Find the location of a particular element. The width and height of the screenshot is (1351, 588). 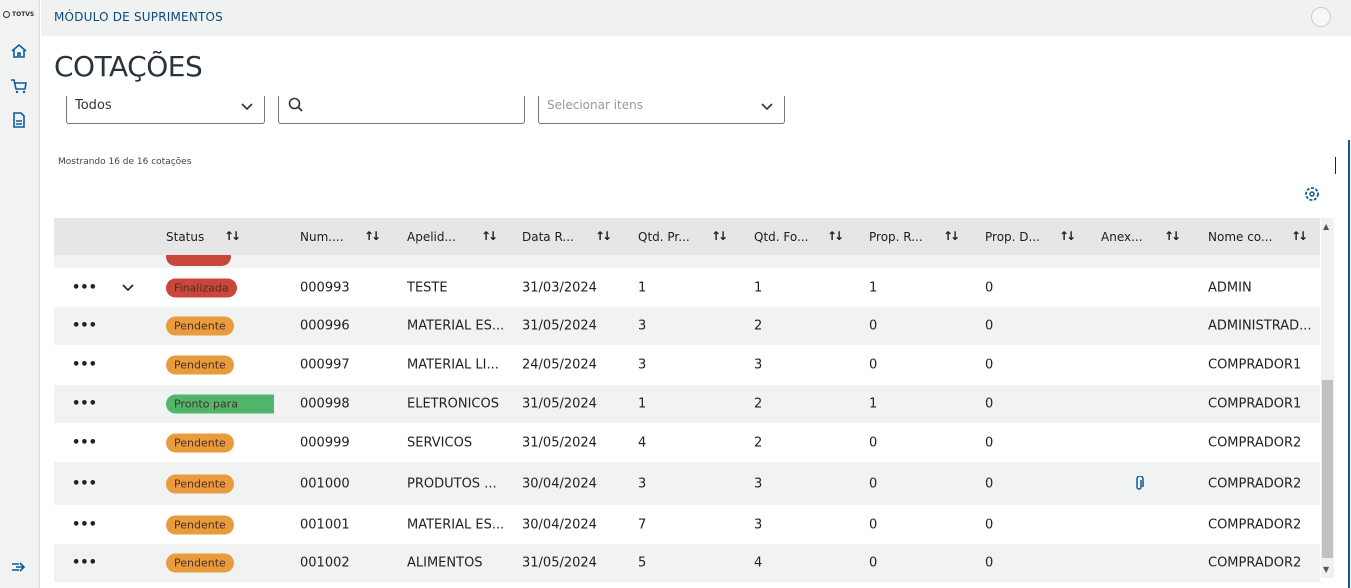

cell-apelido: ALIMENTOS is located at coordinates (445, 563).